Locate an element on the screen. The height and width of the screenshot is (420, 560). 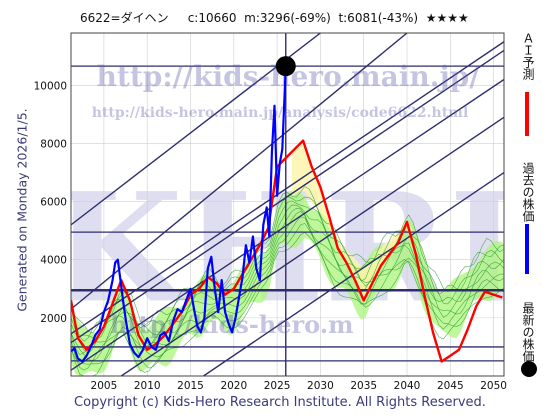
x-tick-label: 2030 is located at coordinates (320, 386).